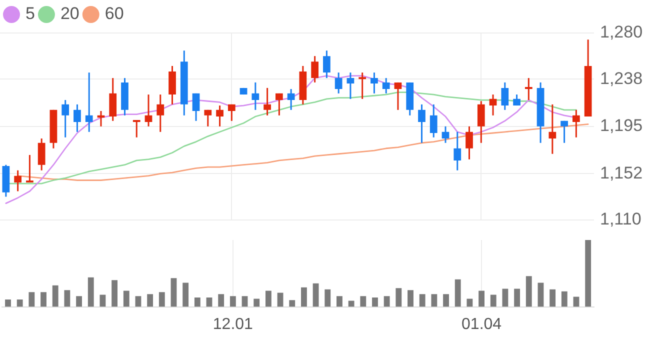 The image size is (658, 342). What do you see at coordinates (482, 324) in the screenshot?
I see `x-tick-label: 01.04` at bounding box center [482, 324].